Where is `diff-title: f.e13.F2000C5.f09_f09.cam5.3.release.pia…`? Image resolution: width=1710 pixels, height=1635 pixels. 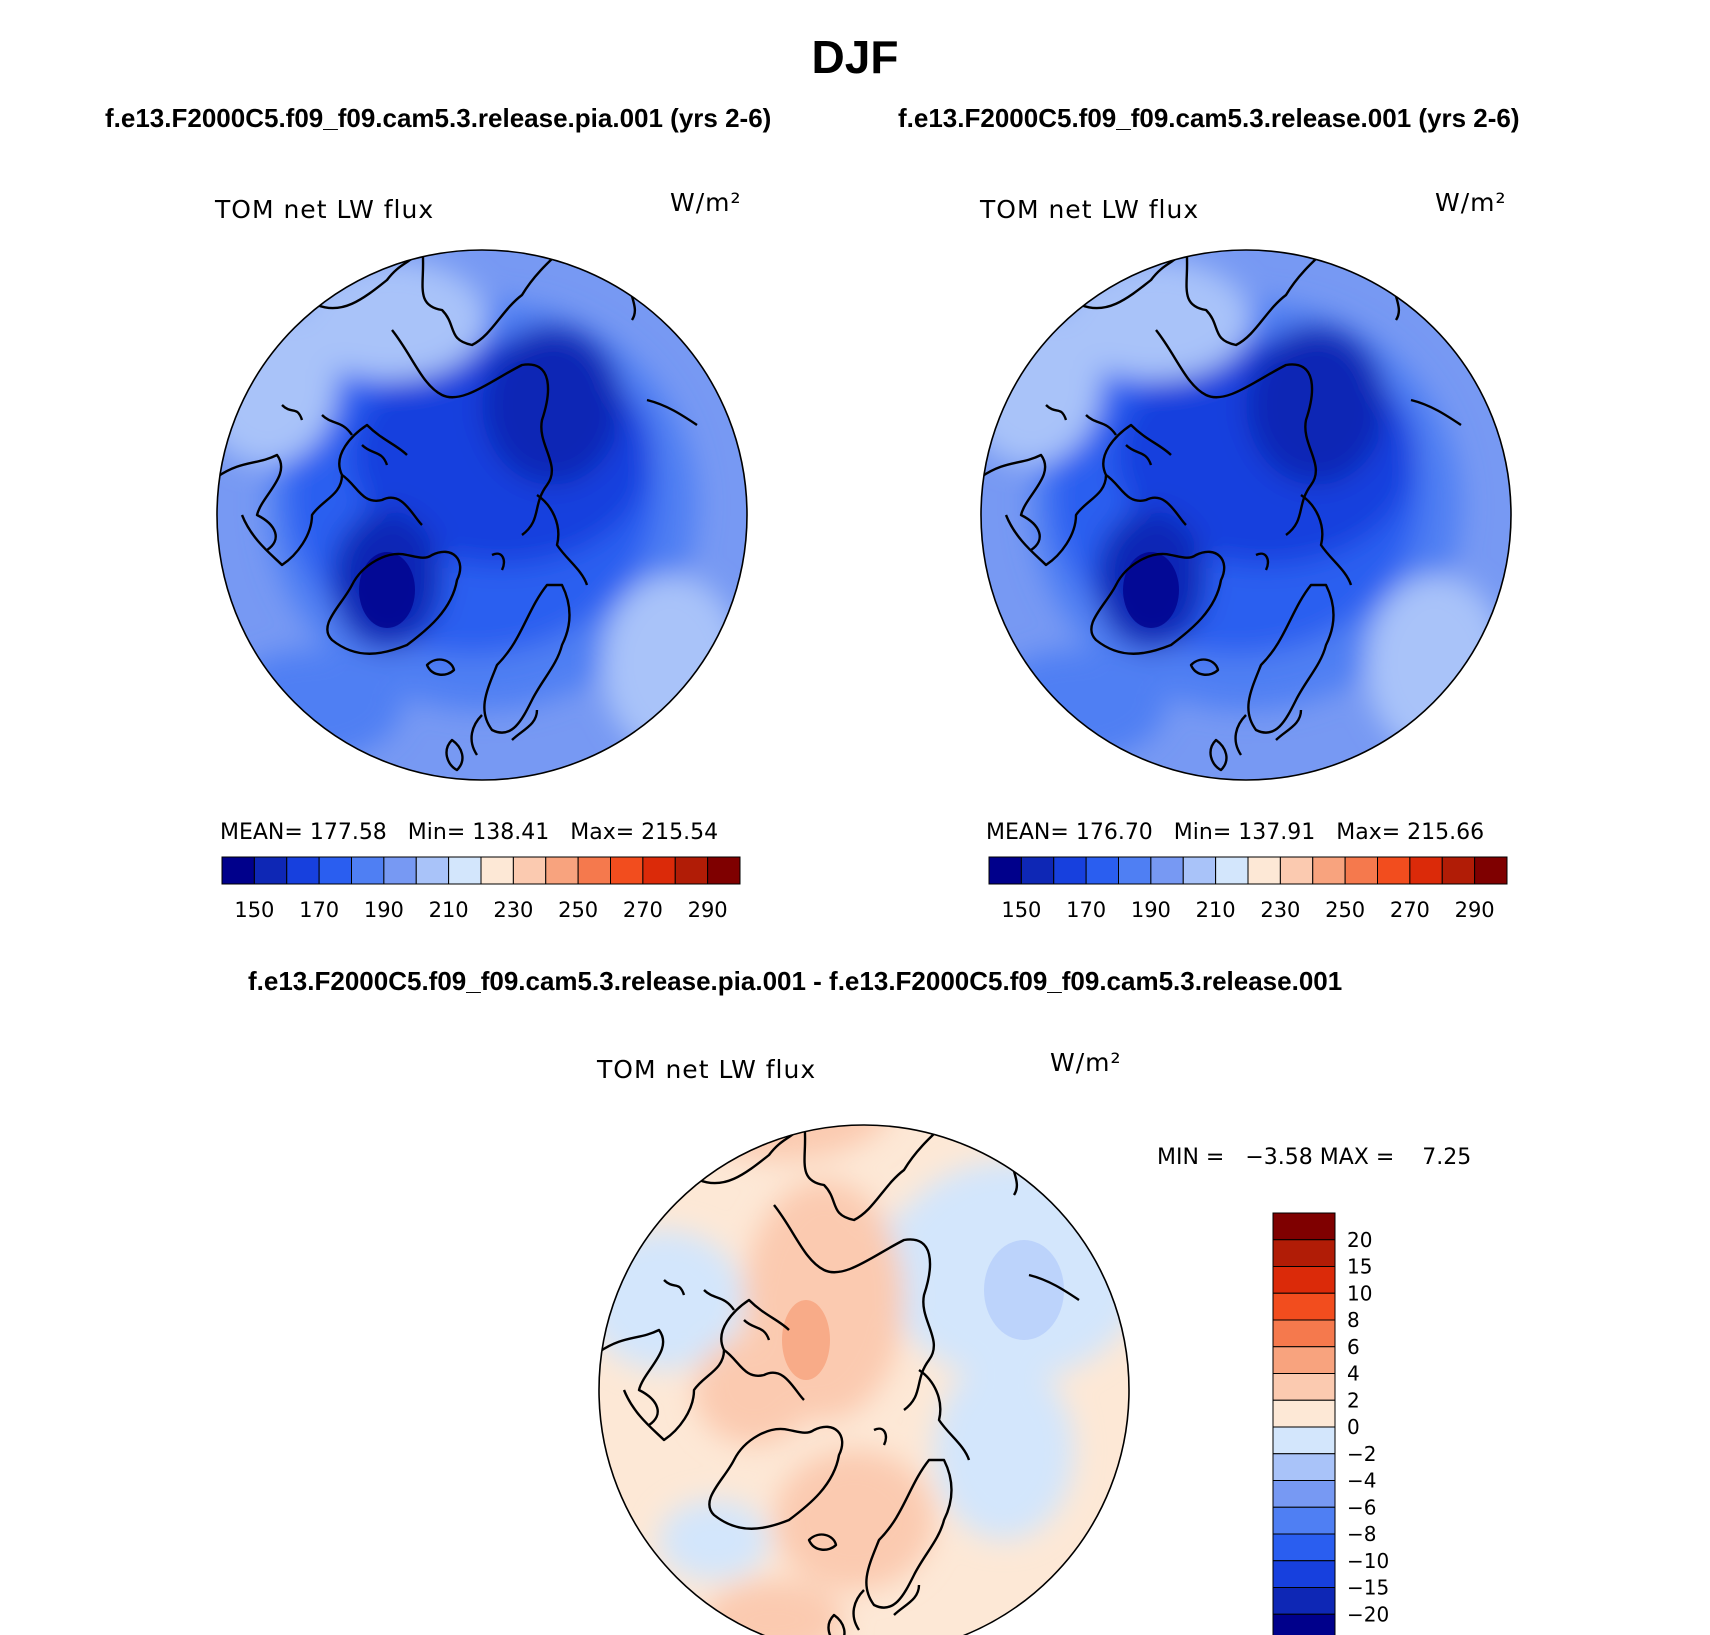 diff-title: f.e13.F2000C5.f09_f09.cam5.3.release.pia… is located at coordinates (795, 981).